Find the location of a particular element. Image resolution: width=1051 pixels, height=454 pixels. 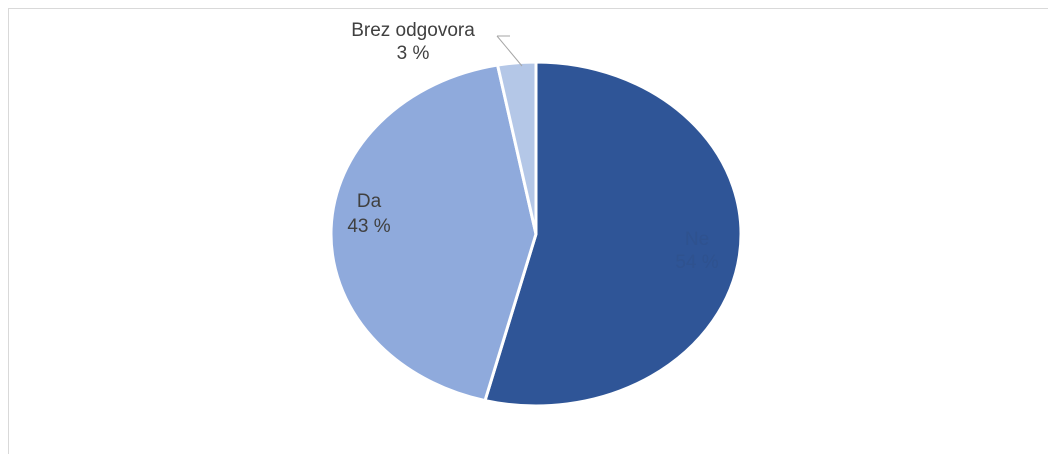

slice-label-da: Da is located at coordinates (369, 201).